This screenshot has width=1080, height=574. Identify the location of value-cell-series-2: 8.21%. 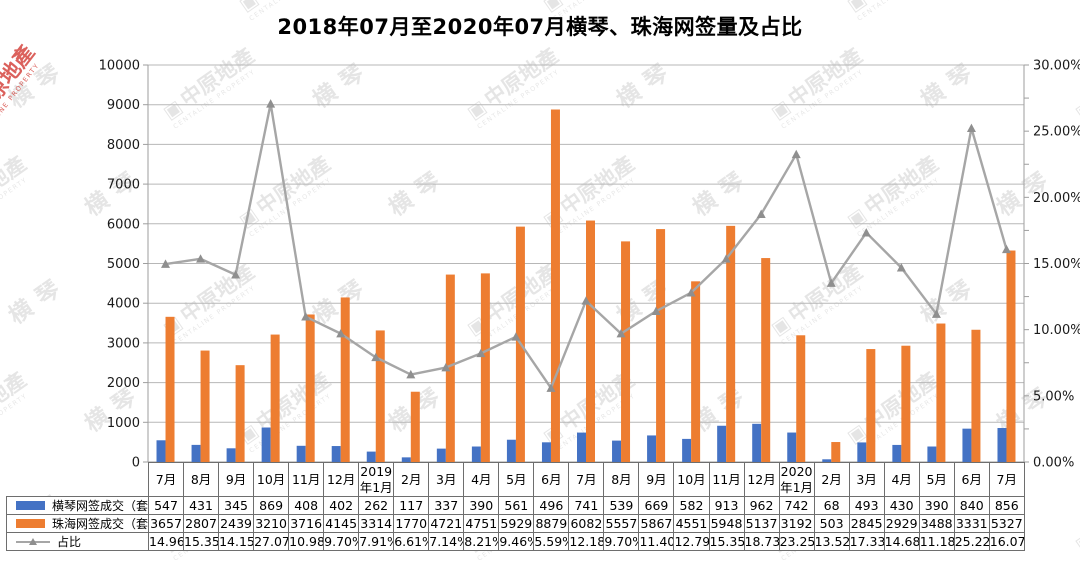
(481, 541).